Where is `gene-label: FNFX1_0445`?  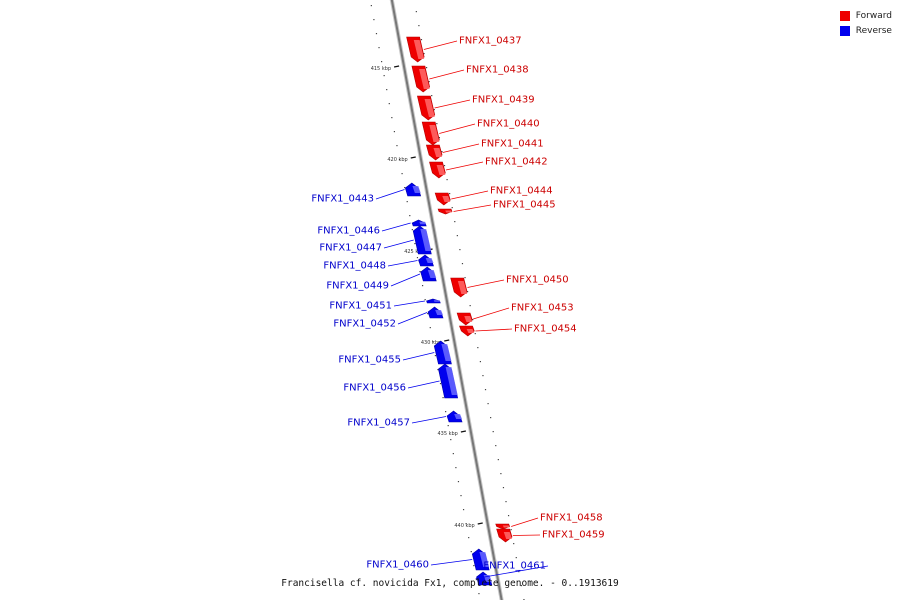 gene-label: FNFX1_0445 is located at coordinates (524, 205).